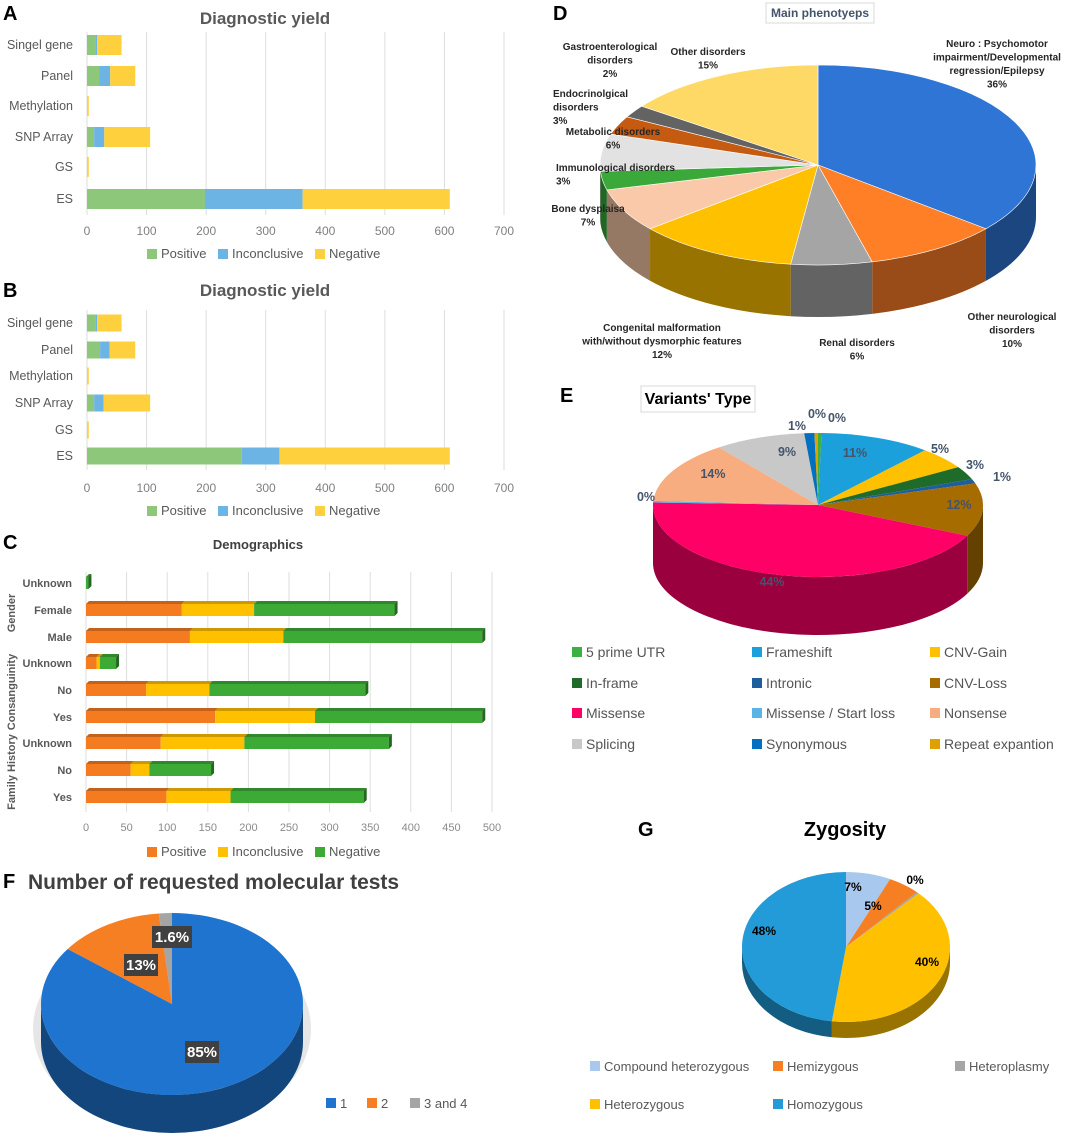 Image resolution: width=1072 pixels, height=1142 pixels. I want to click on legend-swatch-missense, so click(577, 713).